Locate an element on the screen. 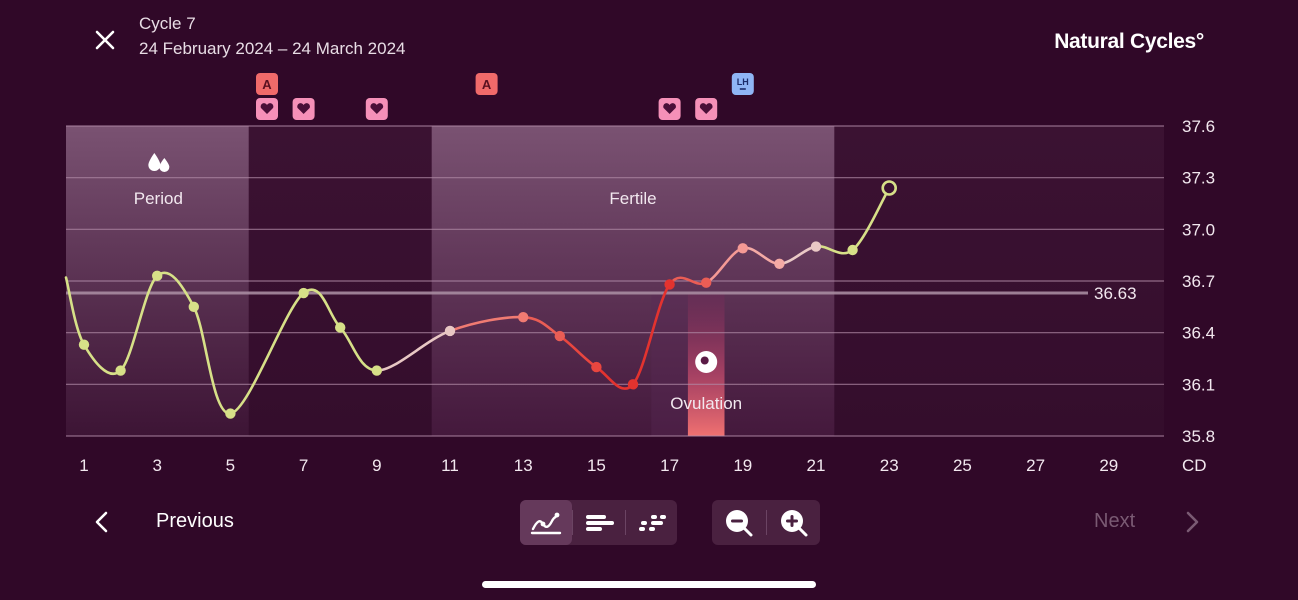 Image resolution: width=1298 pixels, height=600 pixels. y-tick-label: 36.1 is located at coordinates (1198, 384).